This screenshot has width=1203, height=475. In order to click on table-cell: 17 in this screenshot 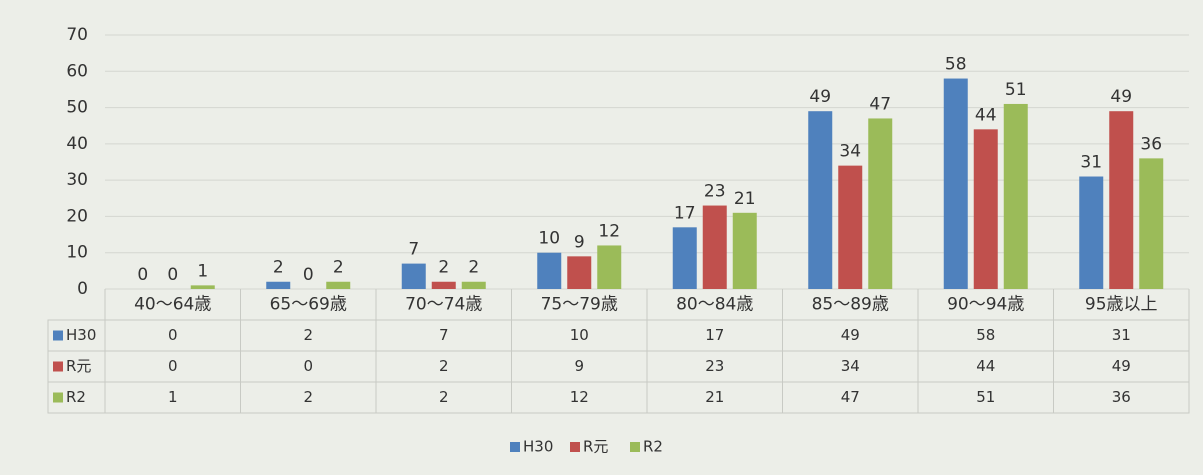, I will do `click(714, 335)`.